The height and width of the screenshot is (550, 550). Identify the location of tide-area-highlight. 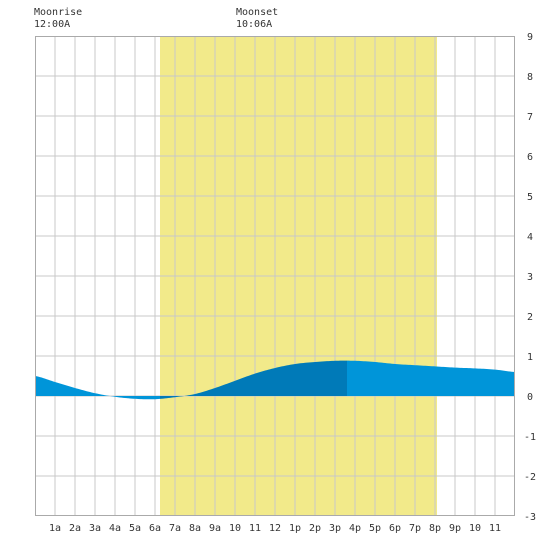
(253, 379).